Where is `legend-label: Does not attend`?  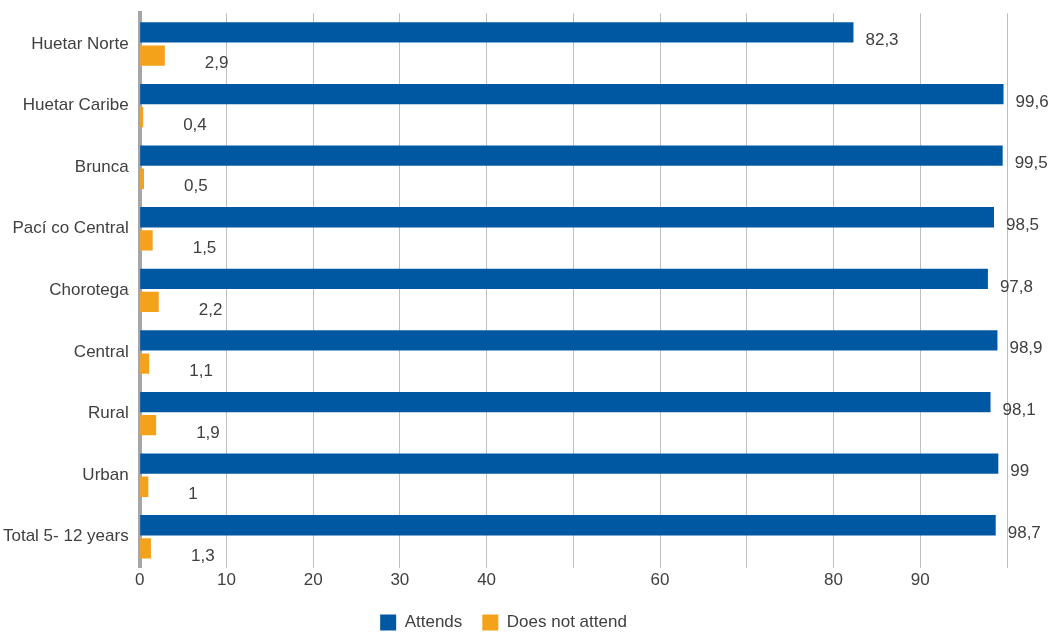 legend-label: Does not attend is located at coordinates (566, 622).